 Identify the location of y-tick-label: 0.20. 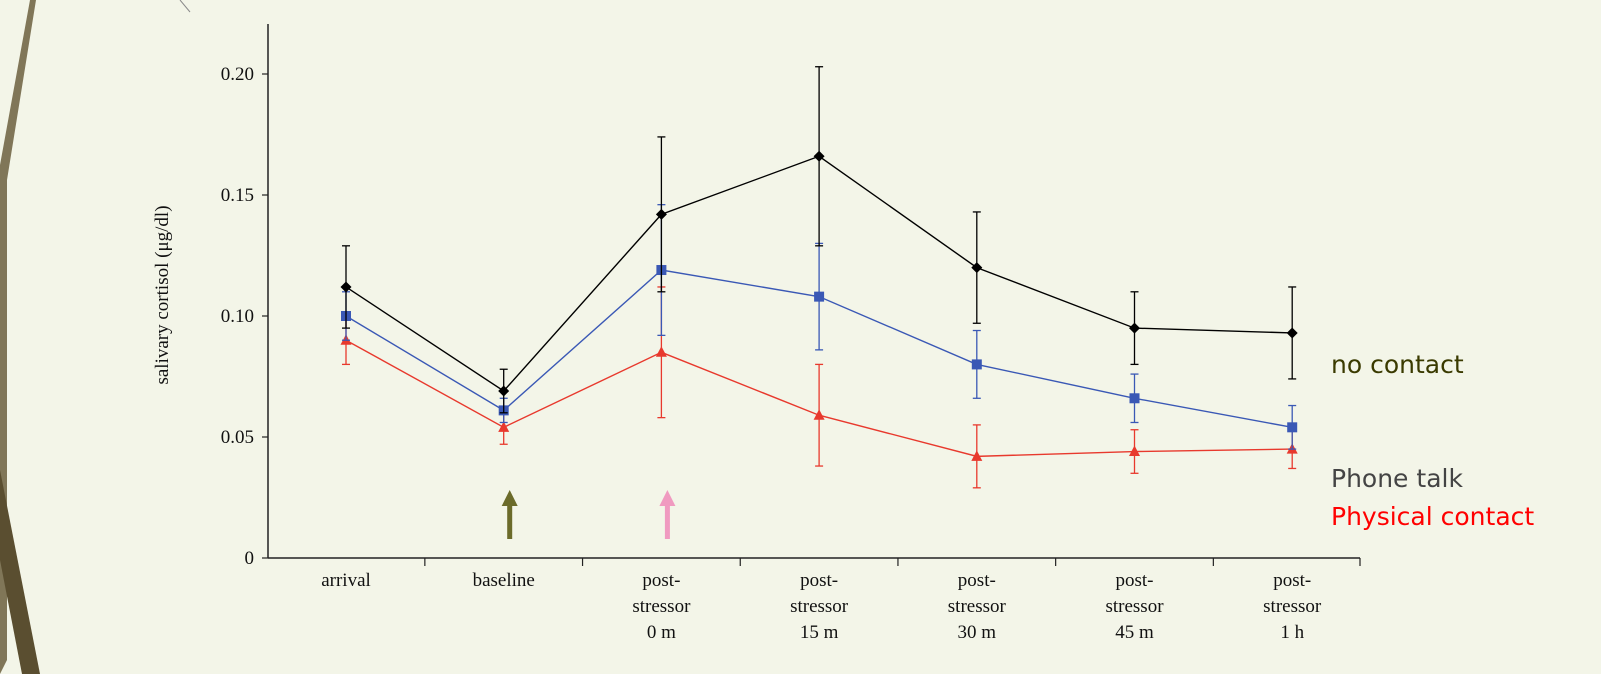
(237, 74).